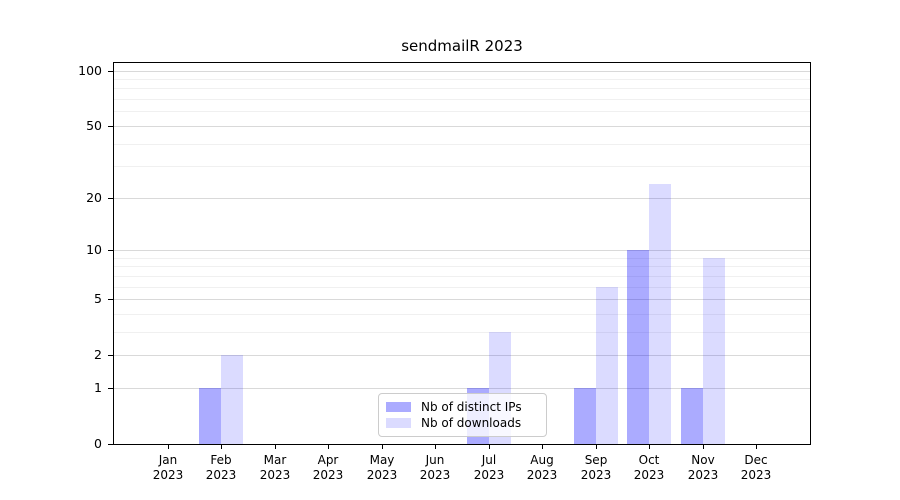 This screenshot has width=900, height=500. Describe the element at coordinates (94, 125) in the screenshot. I see `y-tick-label-50: 50` at that location.